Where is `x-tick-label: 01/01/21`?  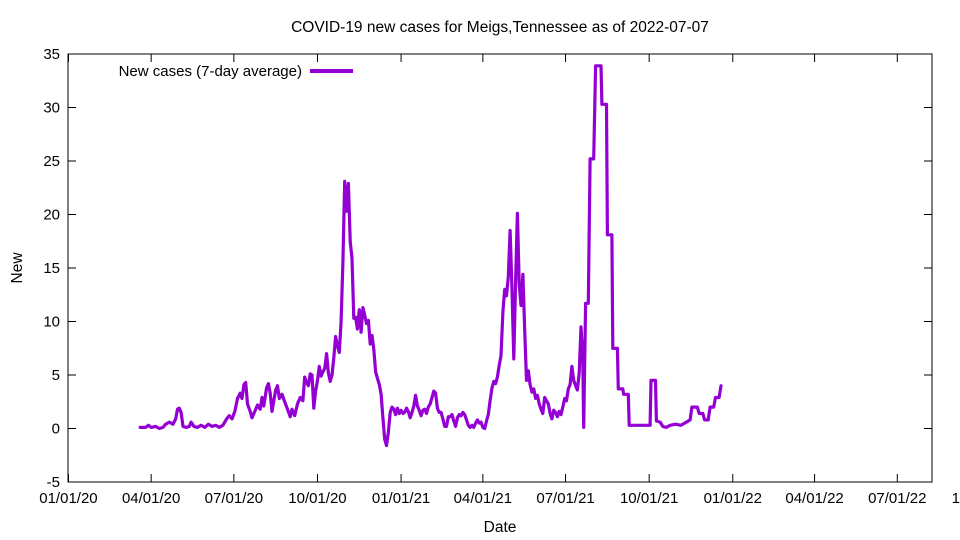 x-tick-label: 01/01/21 is located at coordinates (401, 498).